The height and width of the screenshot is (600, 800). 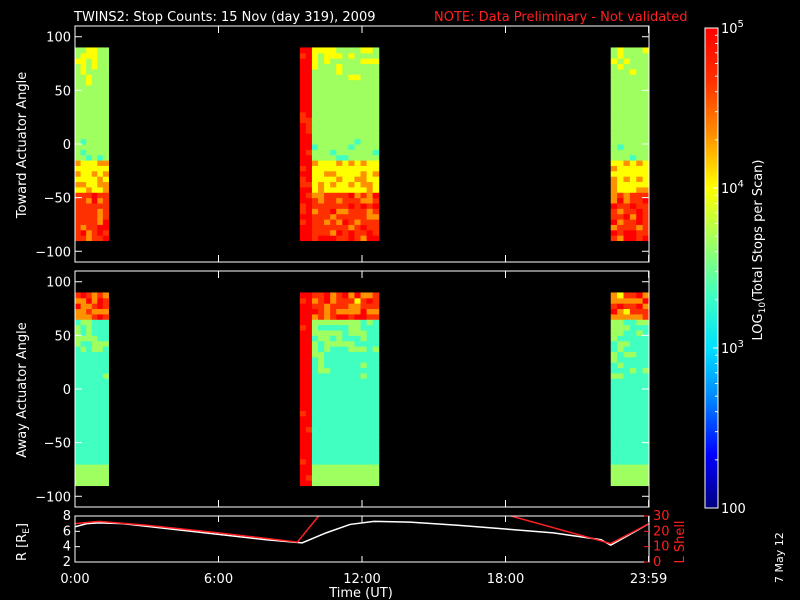 I want to click on y2-tick-label: 0, so click(x=657, y=562).